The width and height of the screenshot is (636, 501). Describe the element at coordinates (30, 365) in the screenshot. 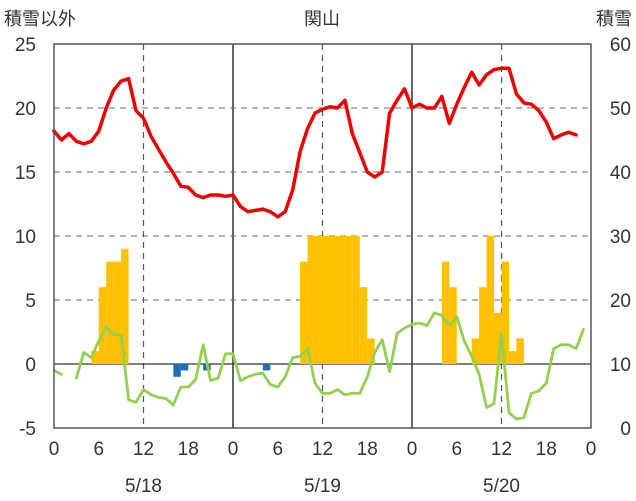

I see `left-y-tick-label: 0` at that location.